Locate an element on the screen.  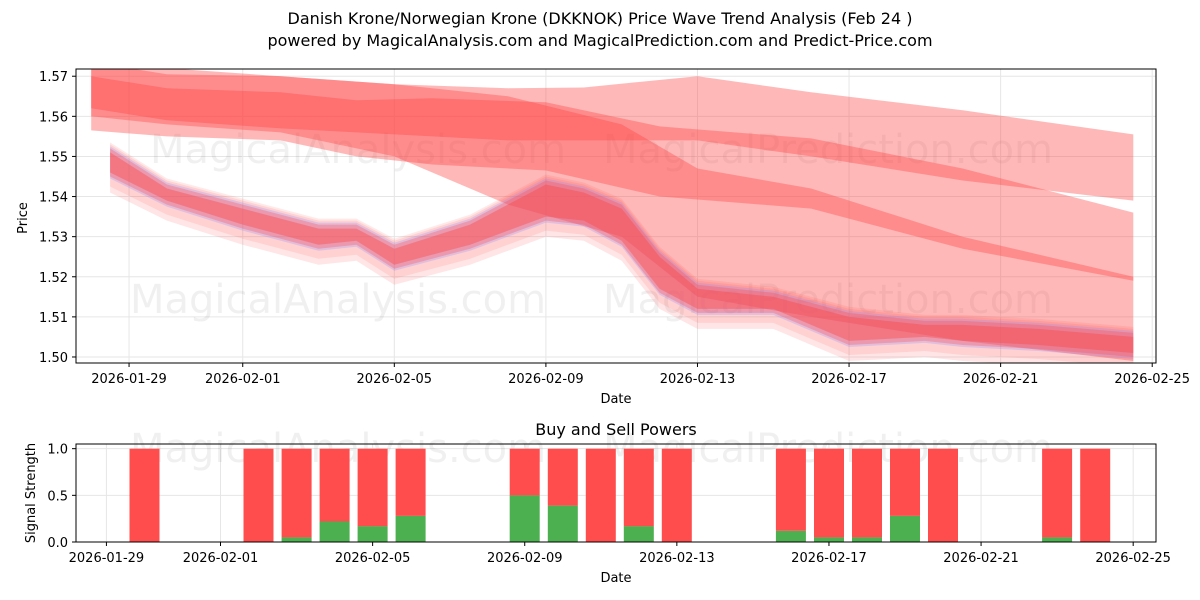
top-x-tick-label: 2026-02-17 is located at coordinates (849, 379).